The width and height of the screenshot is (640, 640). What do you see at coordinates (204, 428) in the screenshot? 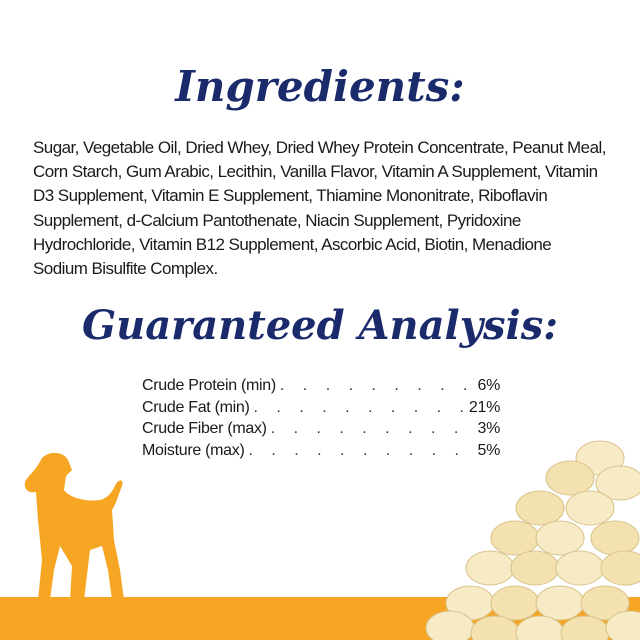
I see `analysis-label: Crude Fiber (max)` at bounding box center [204, 428].